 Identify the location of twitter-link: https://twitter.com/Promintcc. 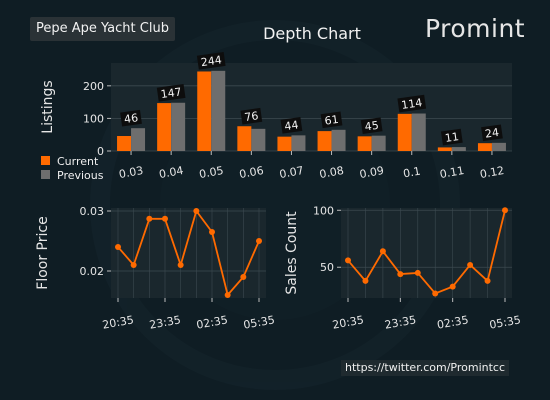
(425, 368).